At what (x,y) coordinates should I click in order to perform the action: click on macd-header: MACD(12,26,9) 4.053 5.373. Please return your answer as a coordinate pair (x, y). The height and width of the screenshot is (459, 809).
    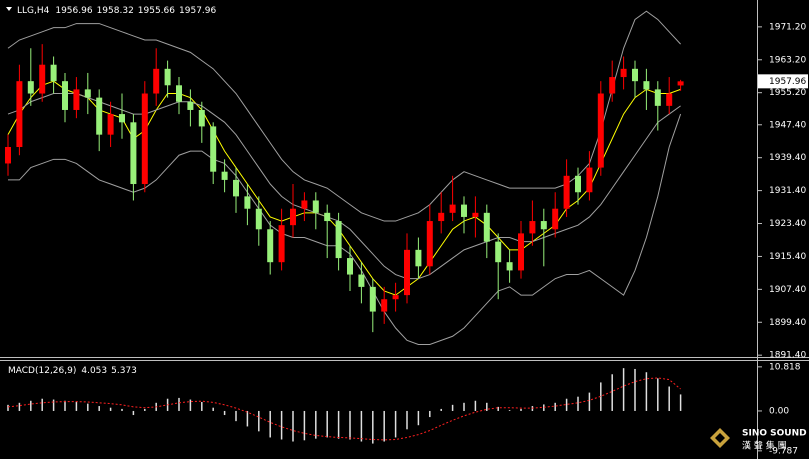
    Looking at the image, I should click on (72, 371).